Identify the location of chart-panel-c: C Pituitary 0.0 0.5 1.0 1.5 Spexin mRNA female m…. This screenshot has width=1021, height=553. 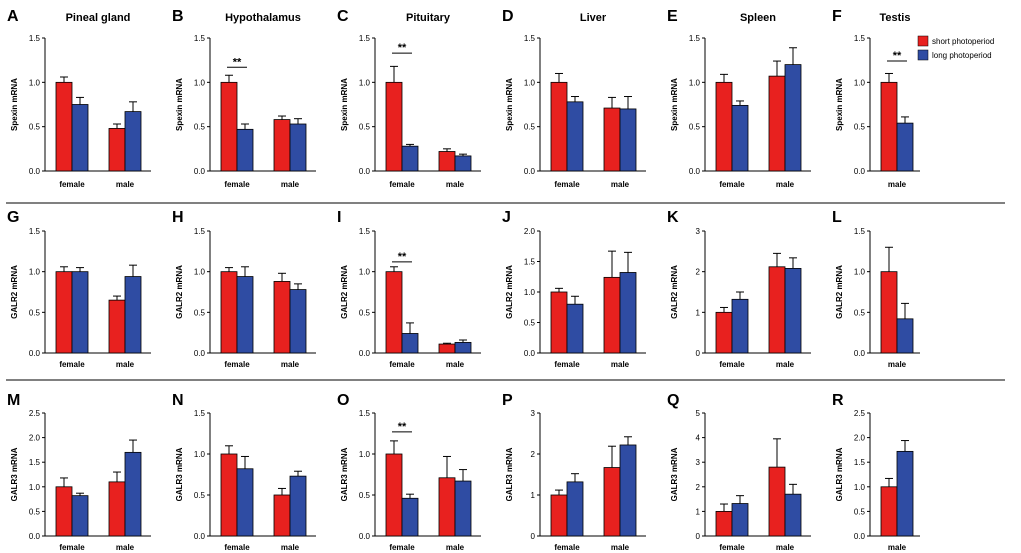
(409, 98).